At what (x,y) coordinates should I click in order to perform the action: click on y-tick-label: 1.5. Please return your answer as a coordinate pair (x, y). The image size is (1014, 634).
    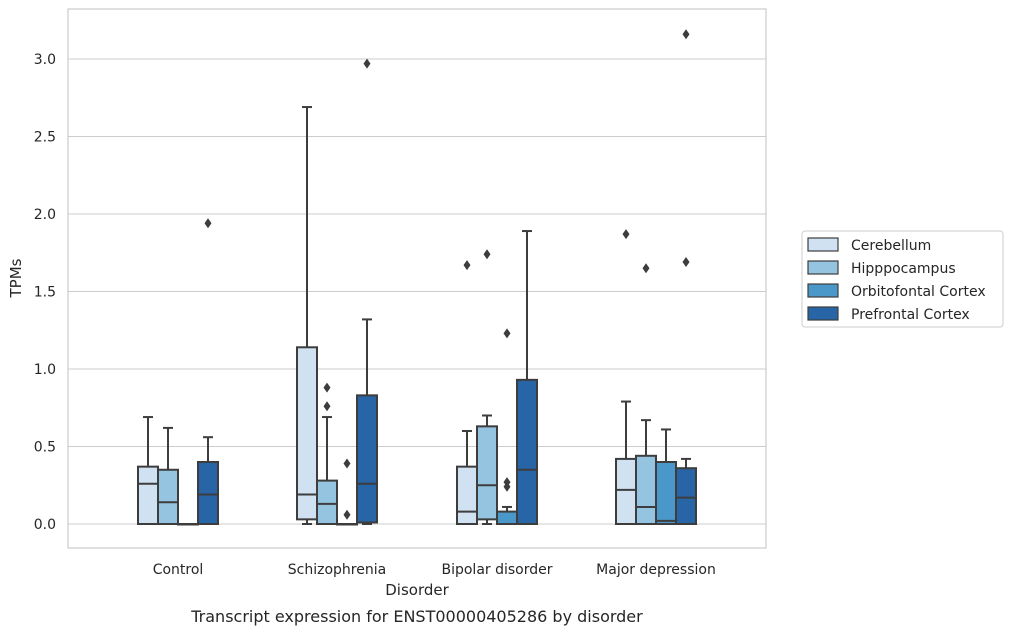
    Looking at the image, I should click on (45, 293).